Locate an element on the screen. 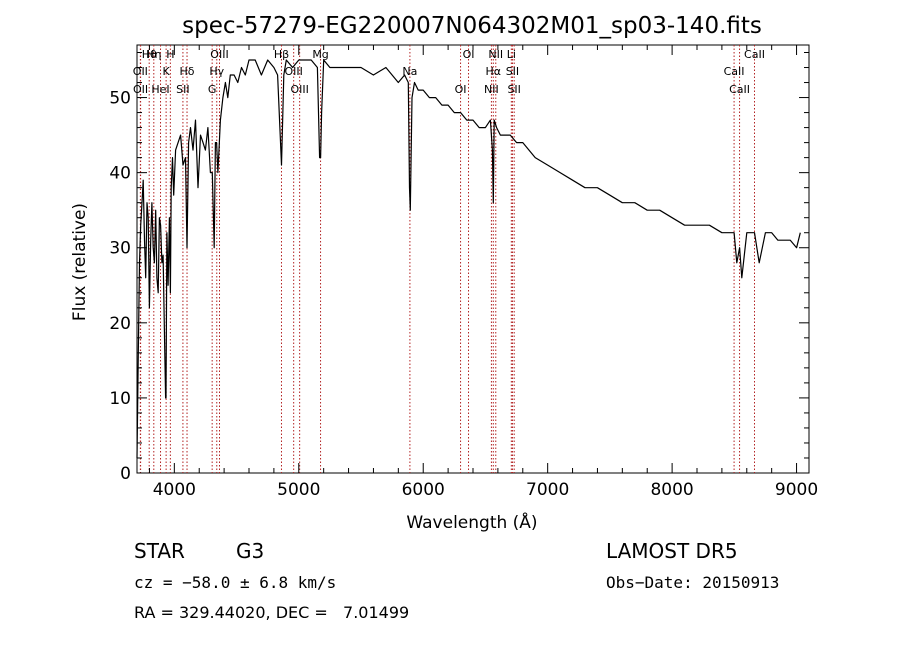 This screenshot has height=649, width=900. x-tick-label: 6000 is located at coordinates (423, 490).